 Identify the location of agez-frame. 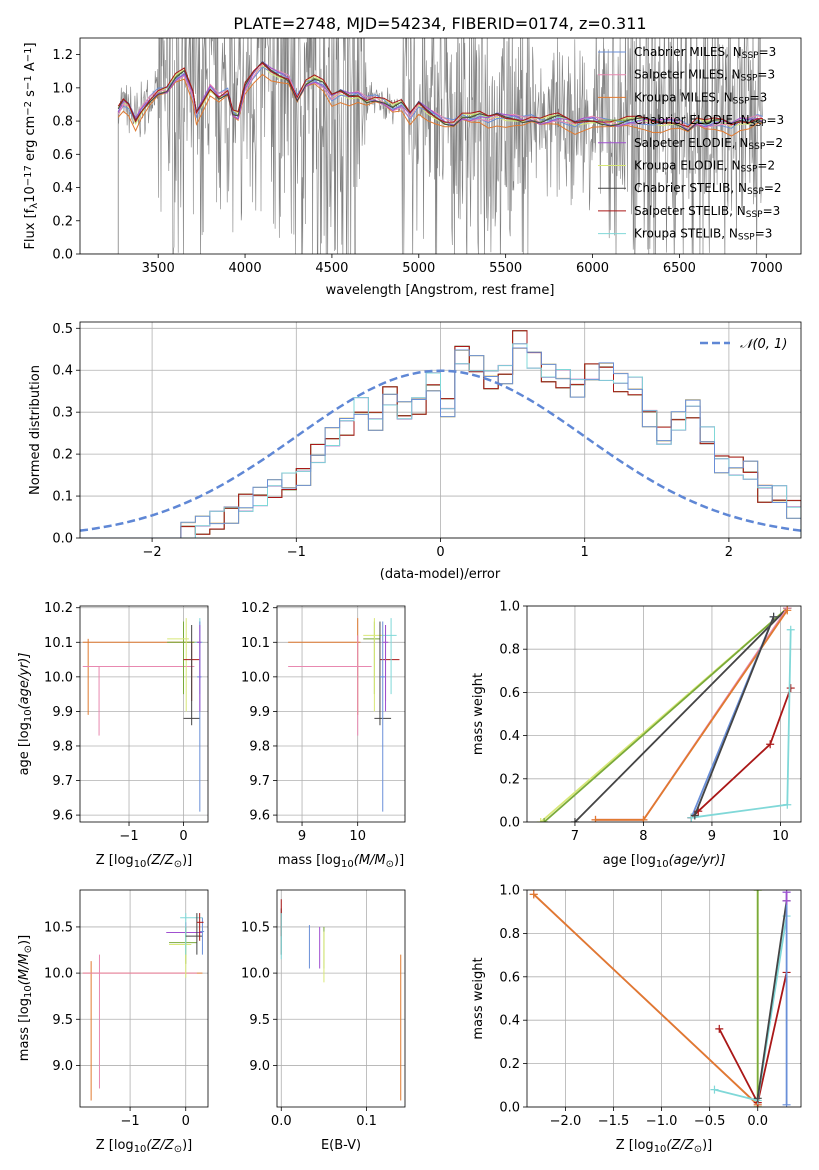
(144, 714).